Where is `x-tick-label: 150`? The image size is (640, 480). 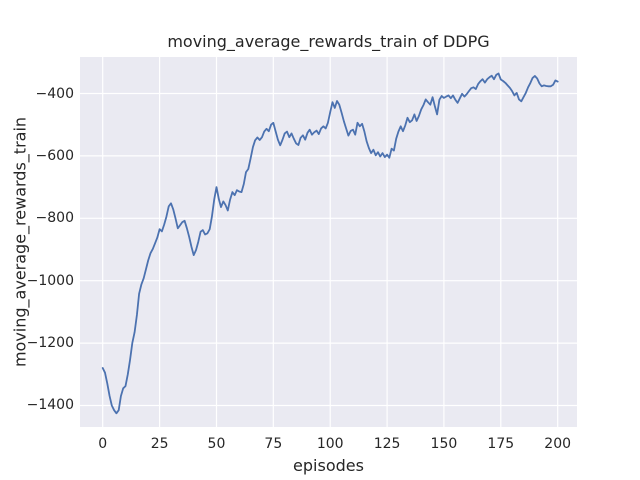
x-tick-label: 150 is located at coordinates (444, 444).